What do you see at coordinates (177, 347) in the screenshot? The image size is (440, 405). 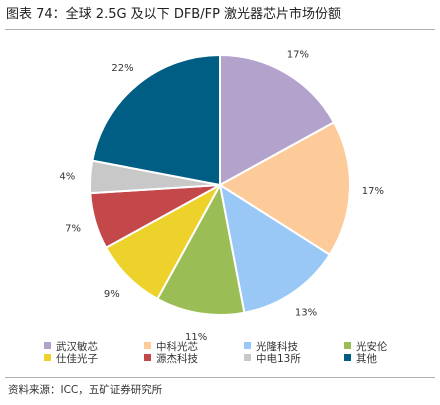 I see `legend-label-2: 中科光芯` at bounding box center [177, 347].